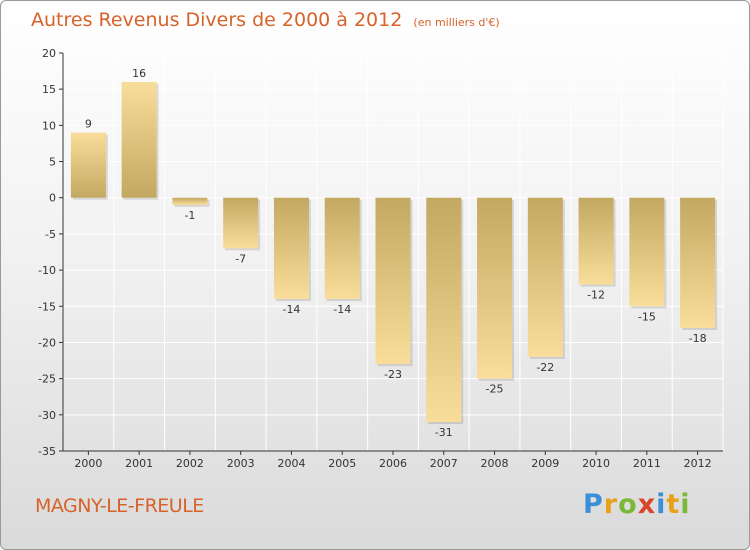 The image size is (750, 550). Describe the element at coordinates (596, 463) in the screenshot. I see `x-tick-label: 2010` at that location.